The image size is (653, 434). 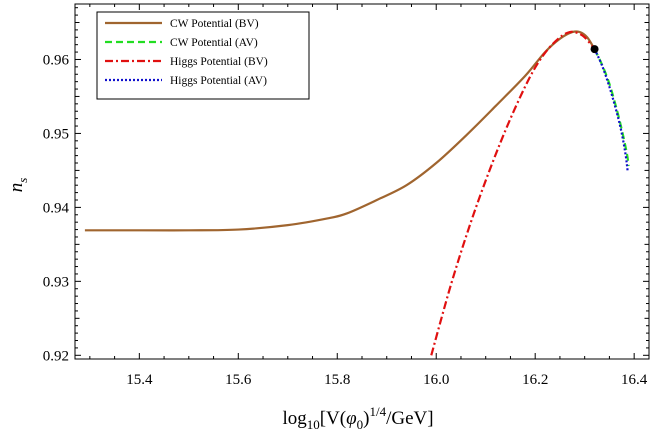 I want to click on y-tick-label: 0.96, so click(x=56, y=60).